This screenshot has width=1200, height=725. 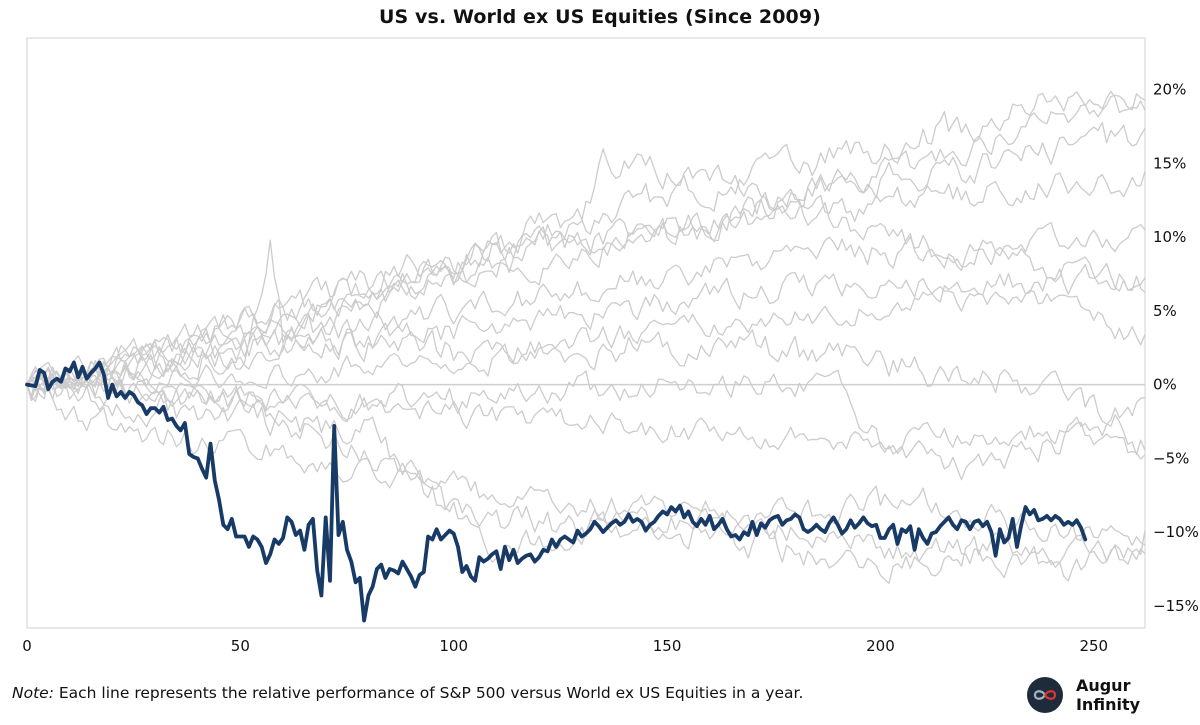 I want to click on y-tick-label: 20%, so click(x=1169, y=90).